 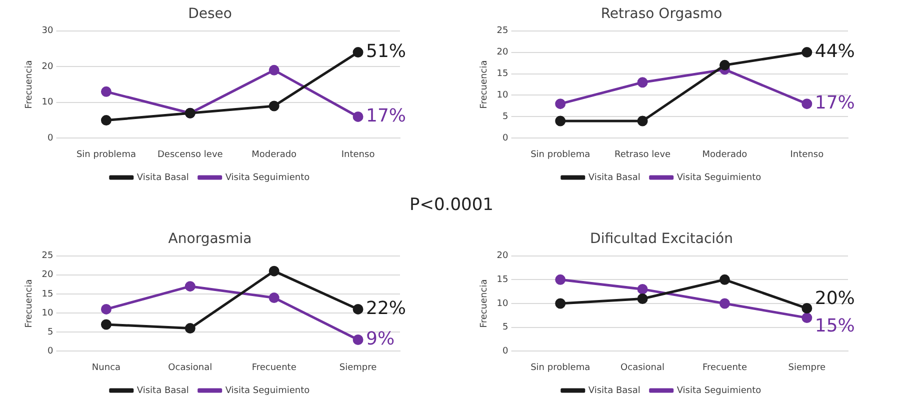 What do you see at coordinates (48, 31) in the screenshot?
I see `y-tick-label: 30` at bounding box center [48, 31].